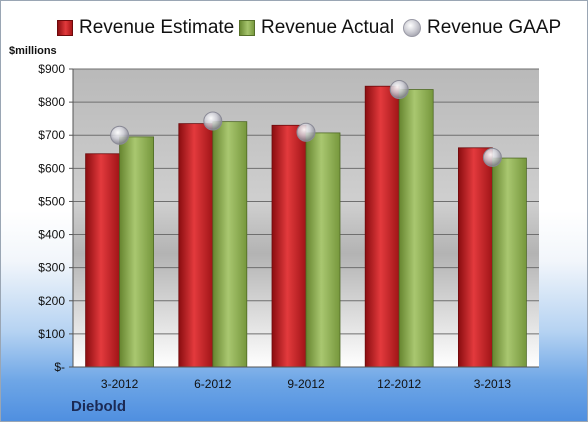 Image resolution: width=588 pixels, height=422 pixels. Describe the element at coordinates (51, 334) in the screenshot. I see `y-tick-label: $100` at that location.